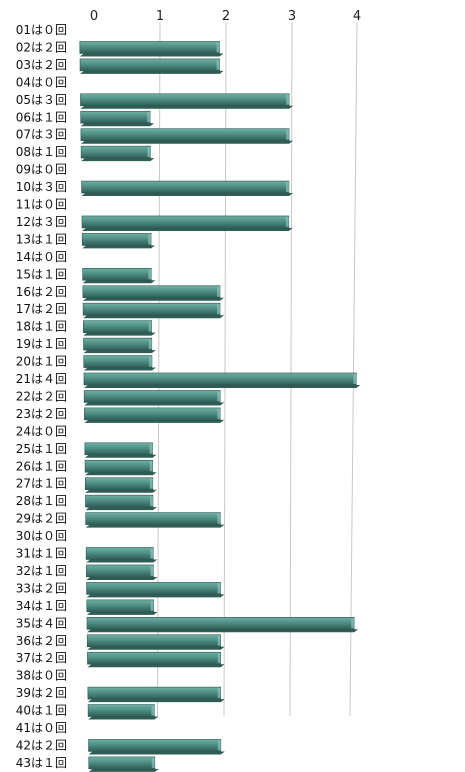 Image resolution: width=465 pixels, height=772 pixels. What do you see at coordinates (41, 222) in the screenshot?
I see `category-label: 12は３回` at bounding box center [41, 222].